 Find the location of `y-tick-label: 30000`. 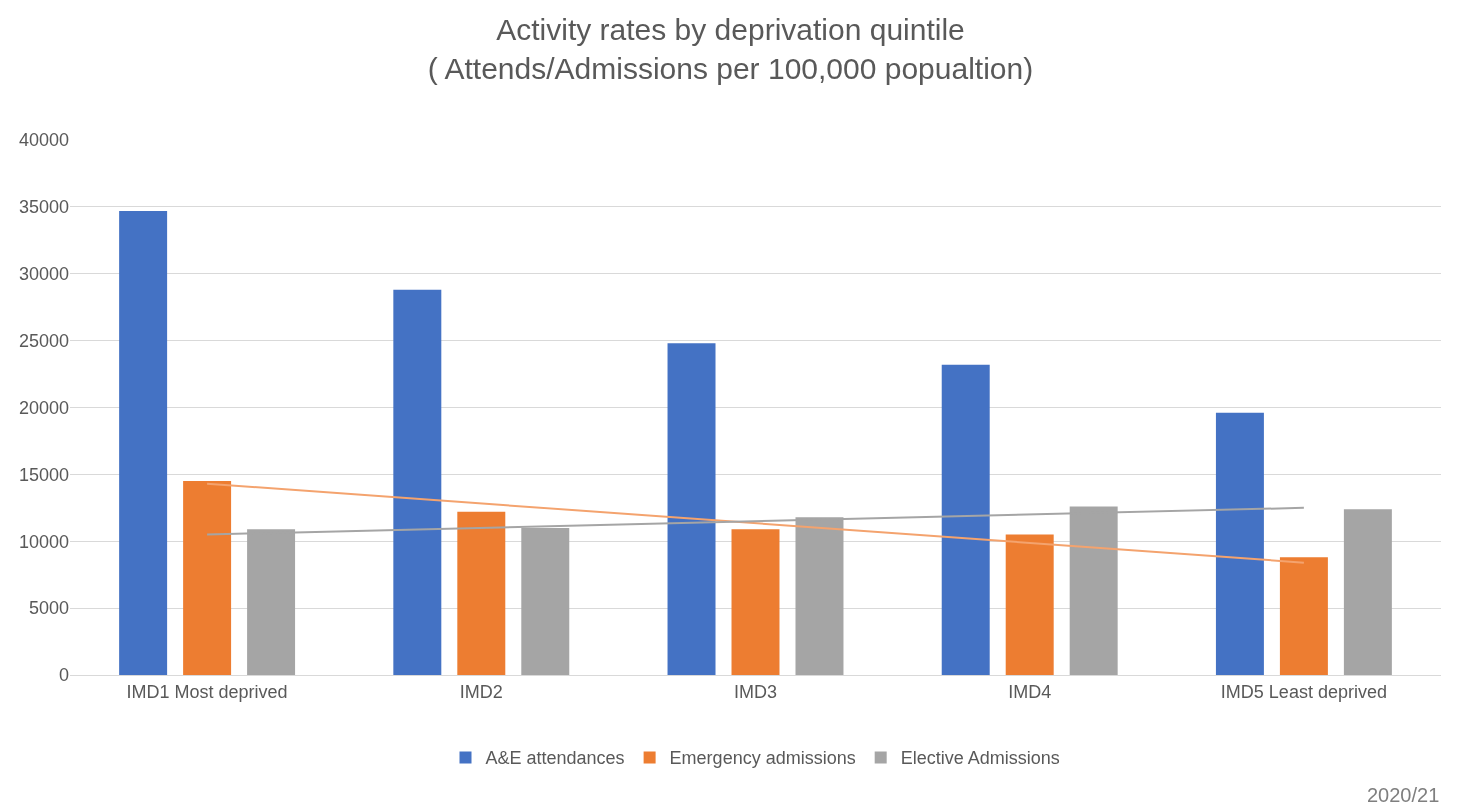

y-tick-label: 30000 is located at coordinates (43, 274).